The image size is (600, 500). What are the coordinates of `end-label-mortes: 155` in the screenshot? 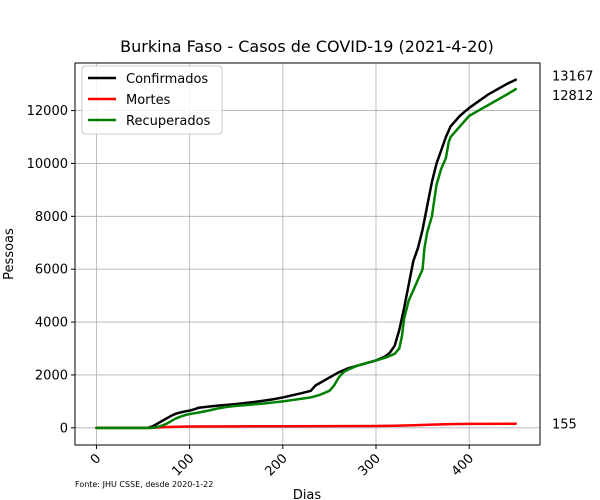 It's located at (564, 425).